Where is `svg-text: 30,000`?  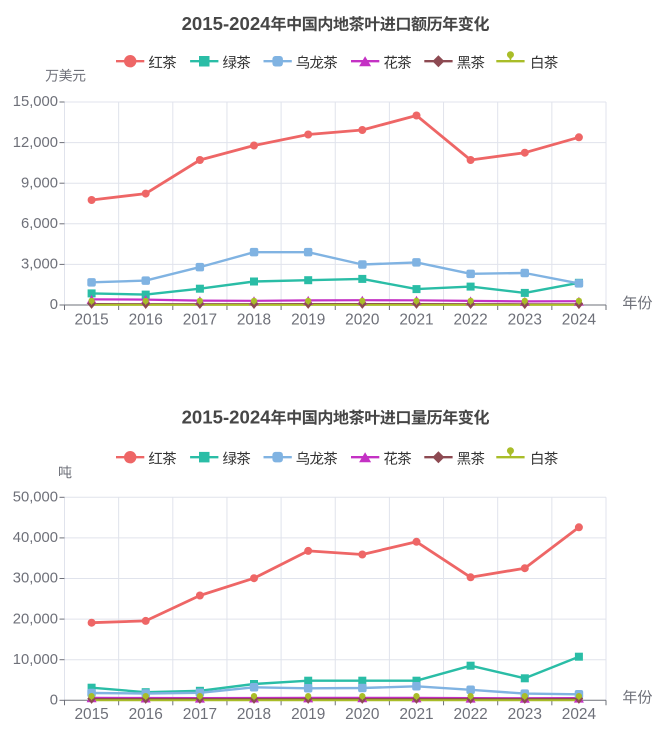
svg-text: 30,000 is located at coordinates (35, 579).